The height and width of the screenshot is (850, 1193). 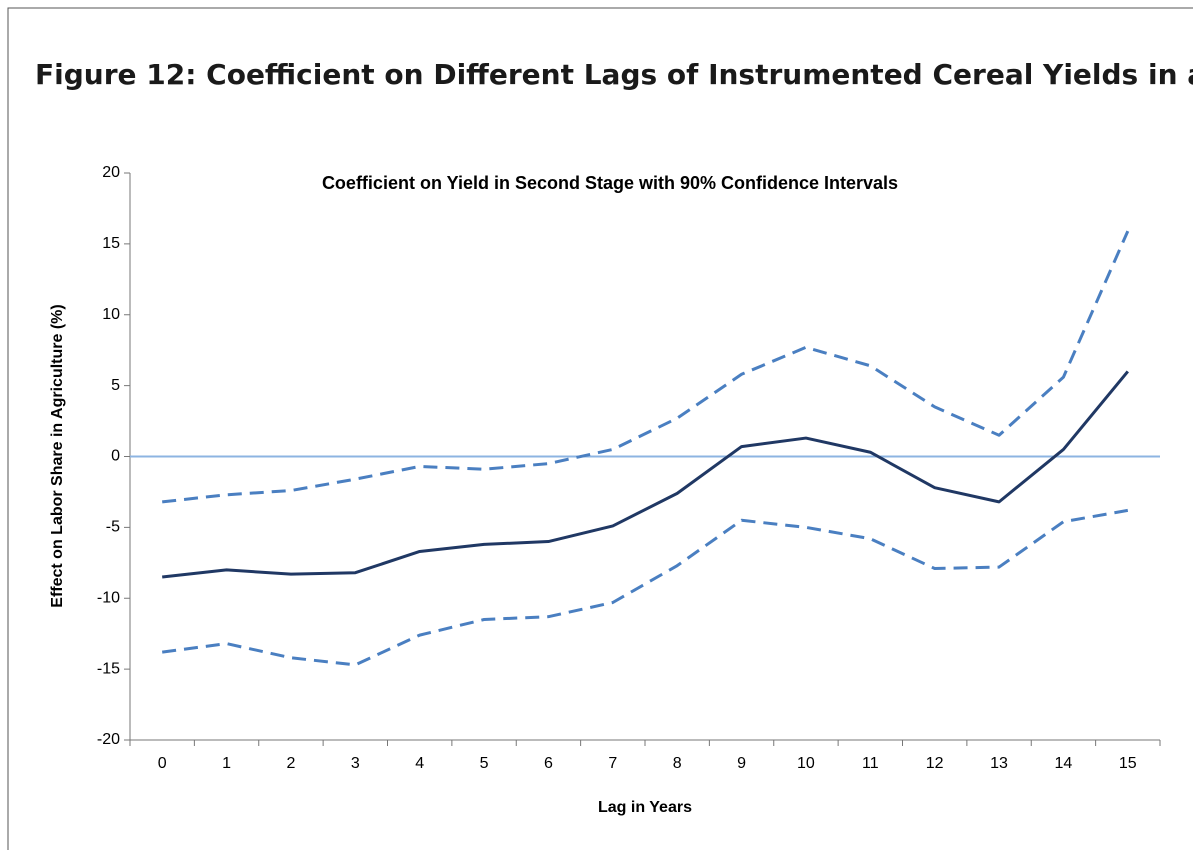 What do you see at coordinates (111, 243) in the screenshot?
I see `y-tick-label: 15` at bounding box center [111, 243].